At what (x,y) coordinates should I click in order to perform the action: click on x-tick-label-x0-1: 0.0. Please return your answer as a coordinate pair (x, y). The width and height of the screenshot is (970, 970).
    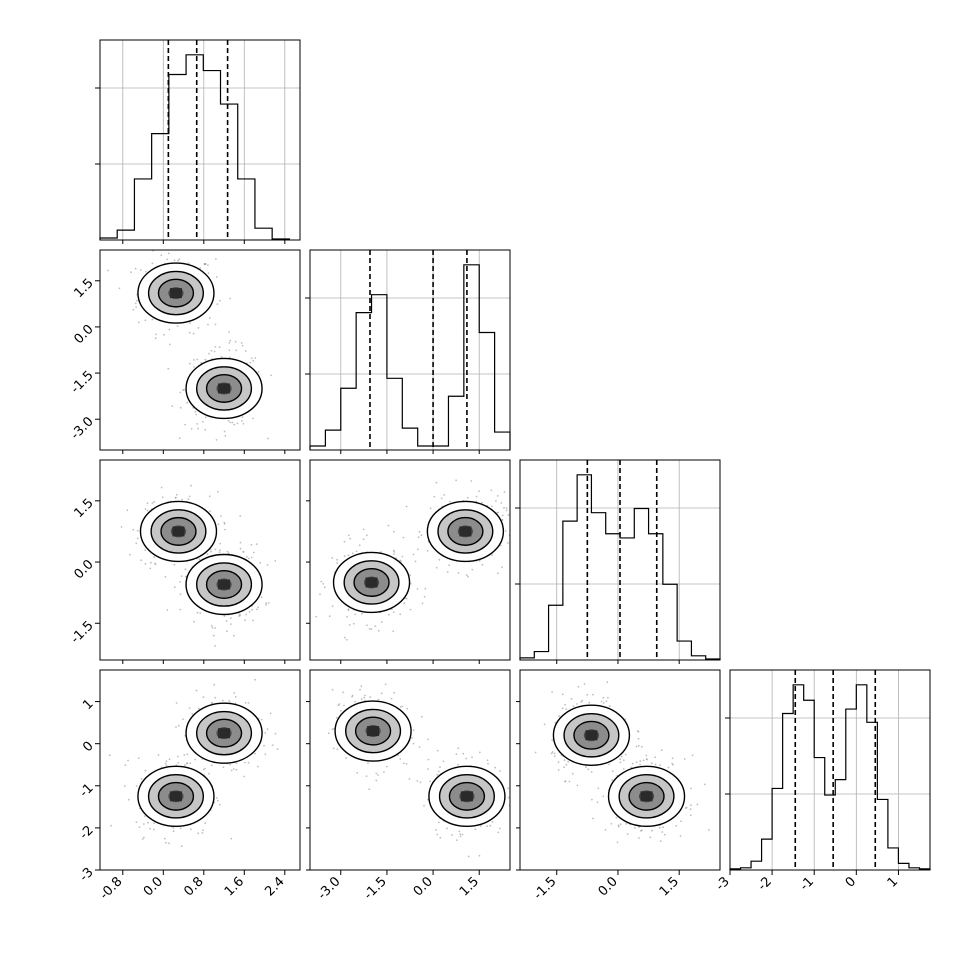
    Looking at the image, I should click on (153, 886).